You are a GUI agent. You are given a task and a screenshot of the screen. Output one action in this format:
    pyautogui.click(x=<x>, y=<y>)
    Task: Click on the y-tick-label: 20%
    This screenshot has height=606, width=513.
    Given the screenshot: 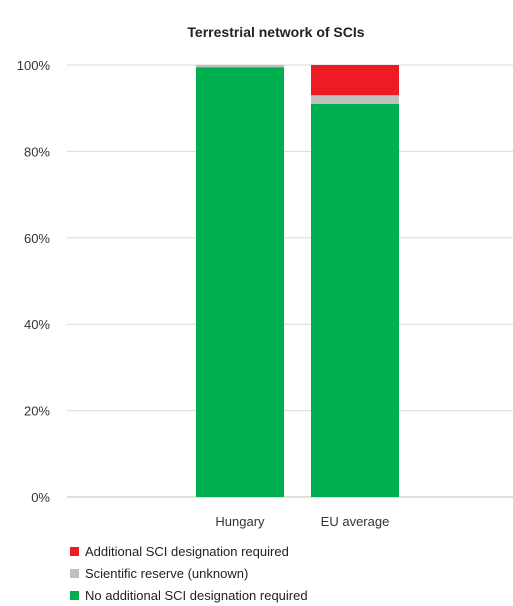 What is the action you would take?
    pyautogui.click(x=37, y=411)
    